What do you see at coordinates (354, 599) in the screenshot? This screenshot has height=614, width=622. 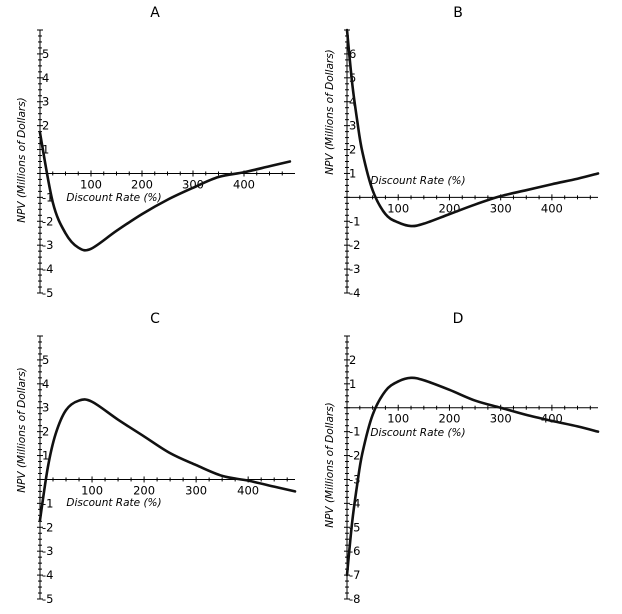 I see `y-tick-label-d: -8` at bounding box center [354, 599].